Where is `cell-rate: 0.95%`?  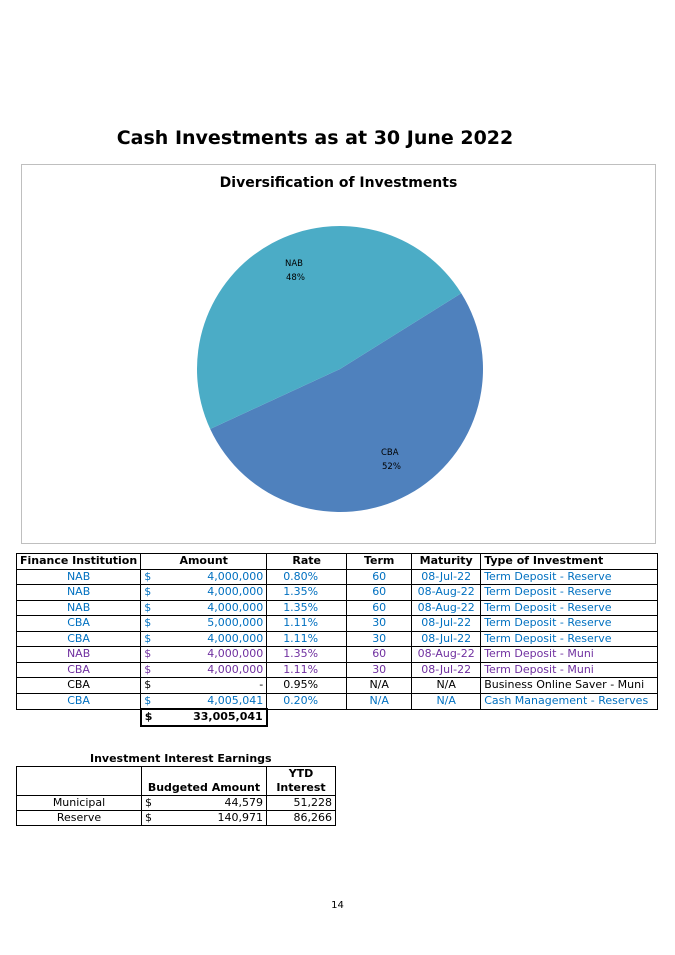 cell-rate: 0.95% is located at coordinates (307, 685).